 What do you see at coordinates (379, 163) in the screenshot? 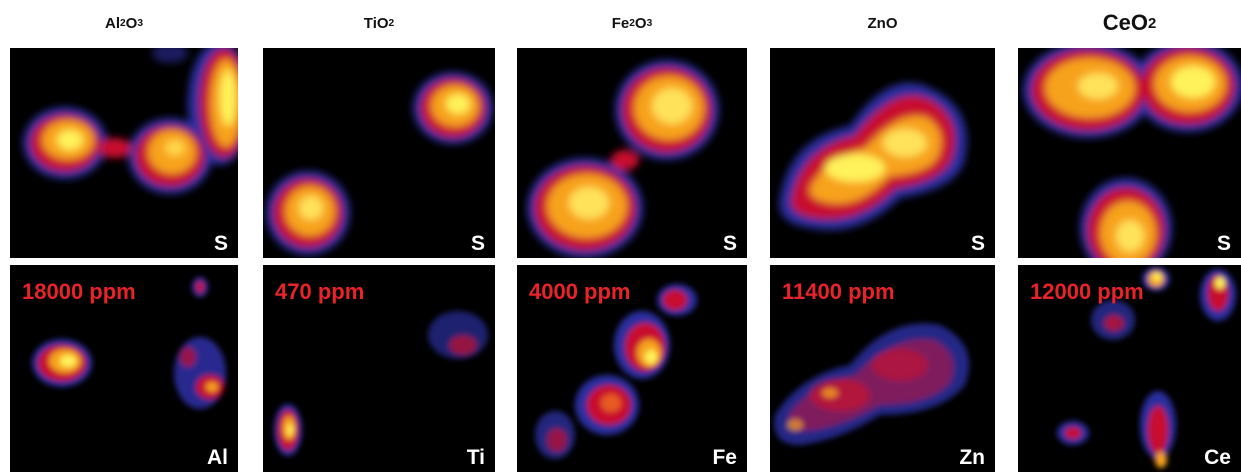
I see `sulfur-heatmap-tio2` at bounding box center [379, 163].